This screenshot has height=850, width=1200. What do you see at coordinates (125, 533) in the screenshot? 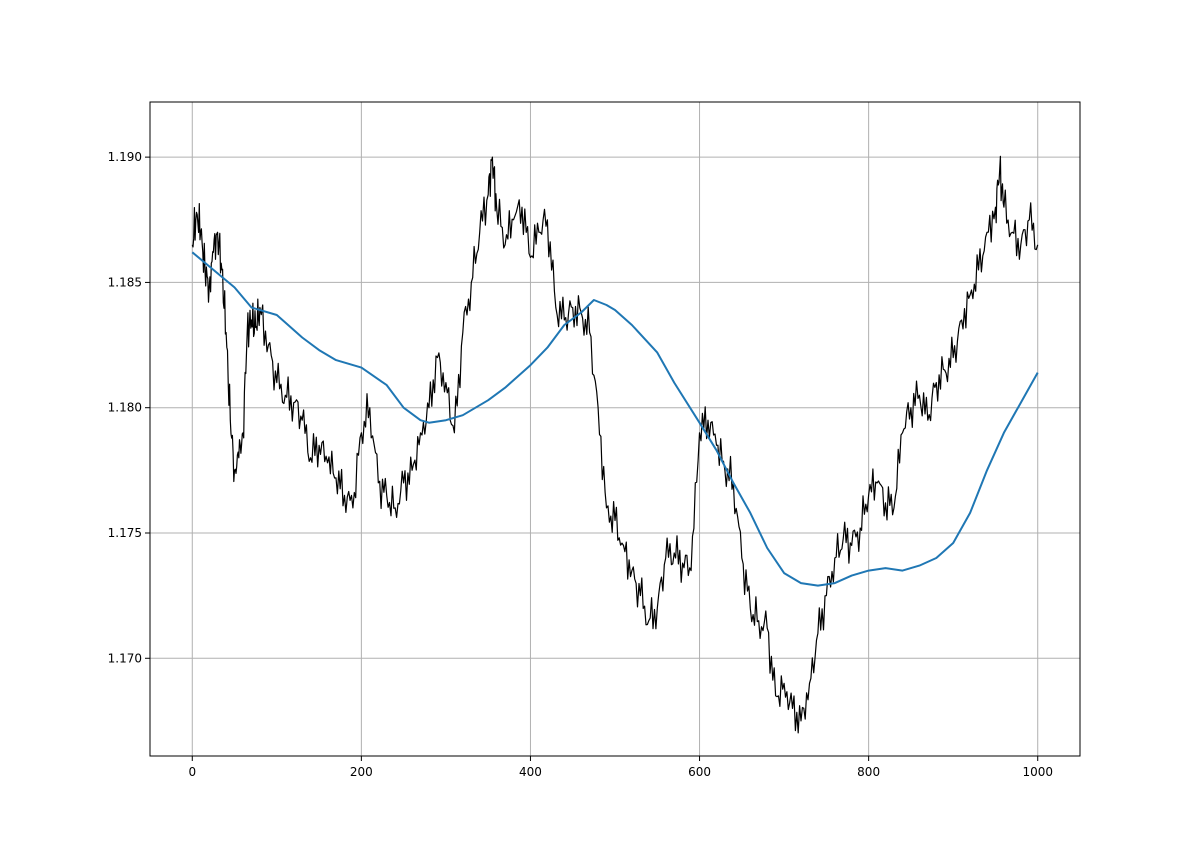
I see `y-tick-label: 1.175` at bounding box center [125, 533].